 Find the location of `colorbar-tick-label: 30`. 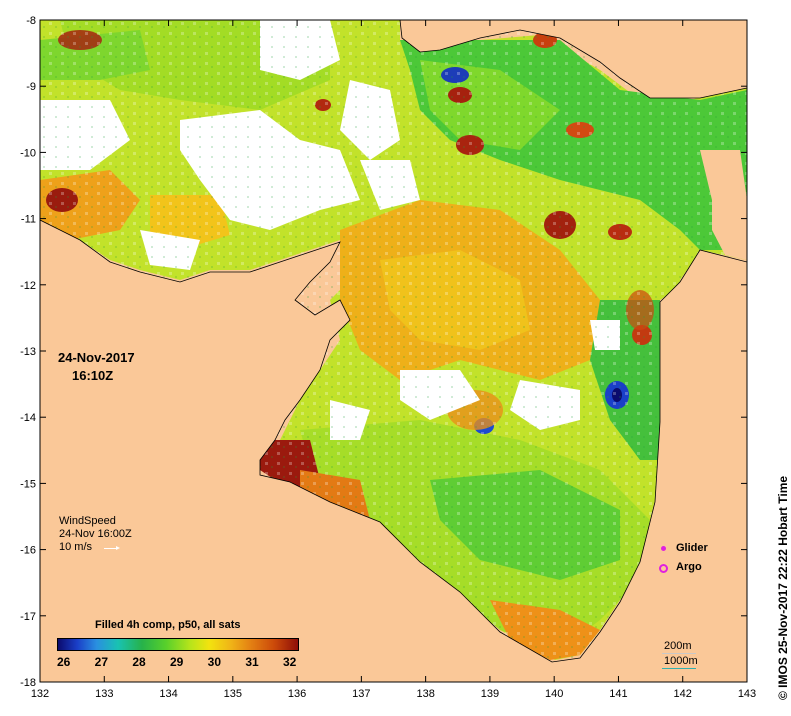

colorbar-tick-label: 30 is located at coordinates (214, 662).